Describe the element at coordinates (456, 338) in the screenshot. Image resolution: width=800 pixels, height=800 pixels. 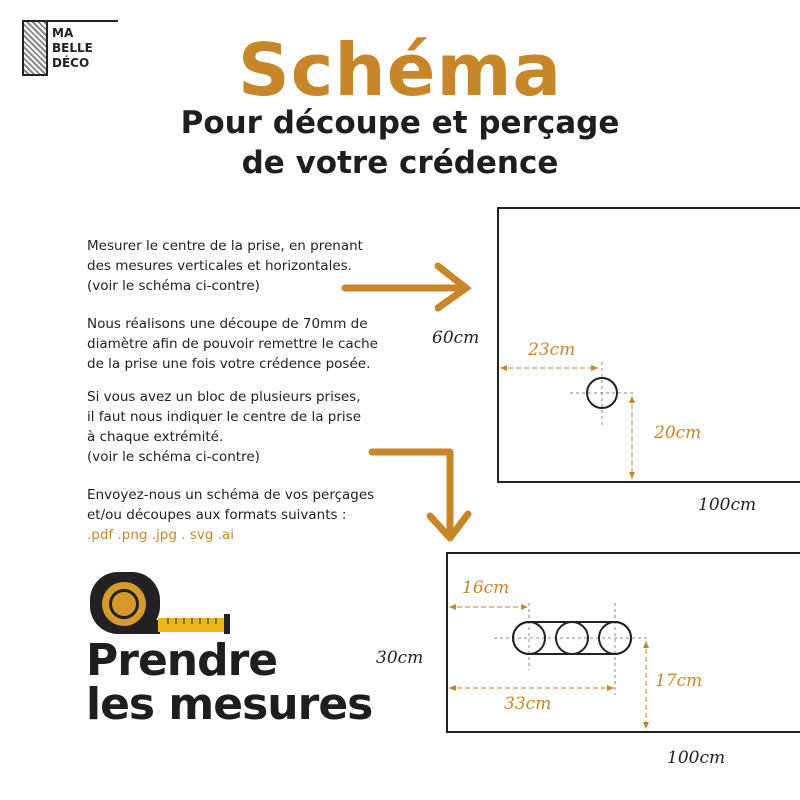
I see `label-height-1: 60cm` at that location.